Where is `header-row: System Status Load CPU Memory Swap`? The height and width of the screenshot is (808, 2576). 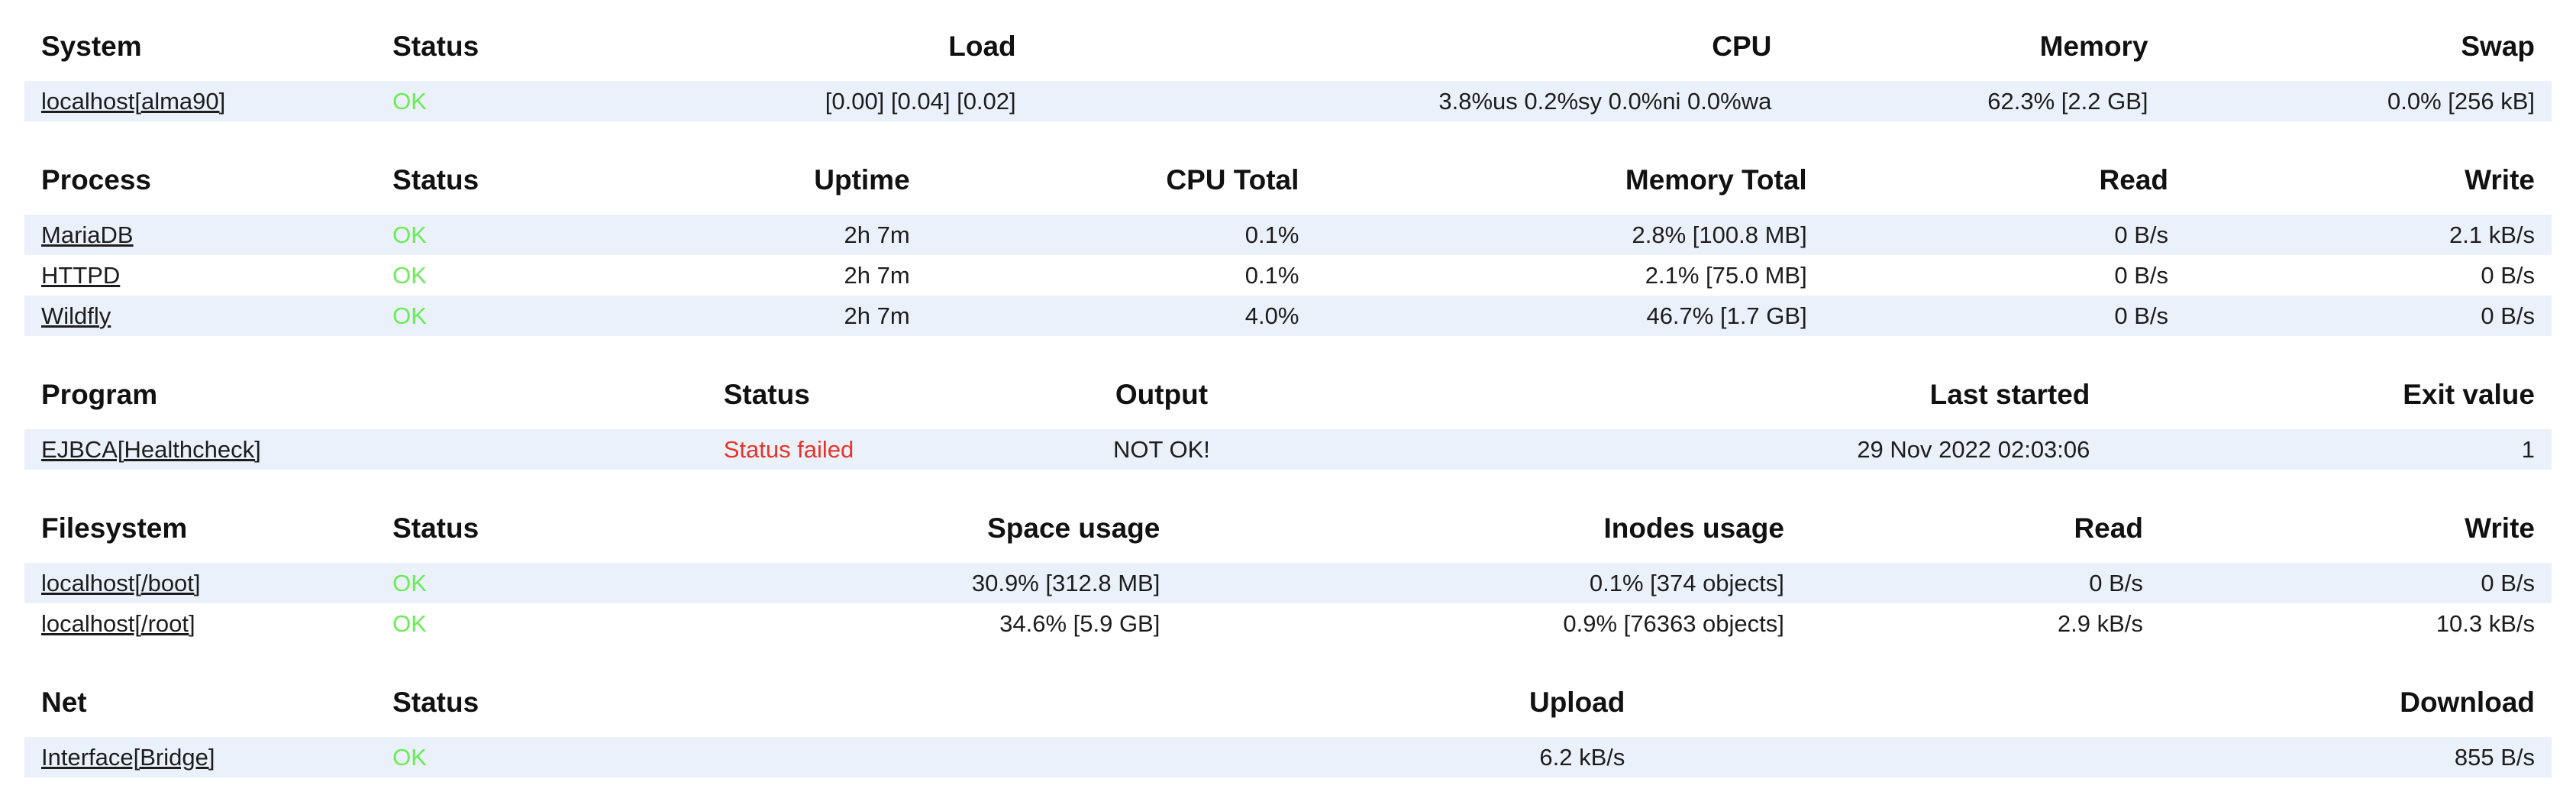
header-row: System Status Load CPU Memory Swap is located at coordinates (1288, 56).